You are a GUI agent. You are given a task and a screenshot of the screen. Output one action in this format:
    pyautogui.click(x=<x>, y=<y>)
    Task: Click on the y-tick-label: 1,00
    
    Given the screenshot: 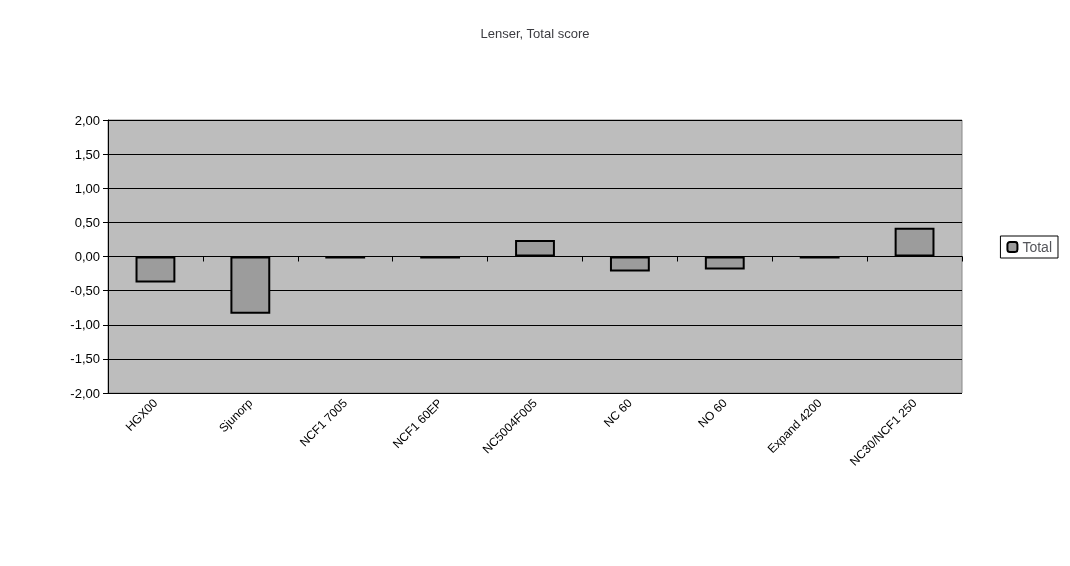 What is the action you would take?
    pyautogui.click(x=87, y=188)
    